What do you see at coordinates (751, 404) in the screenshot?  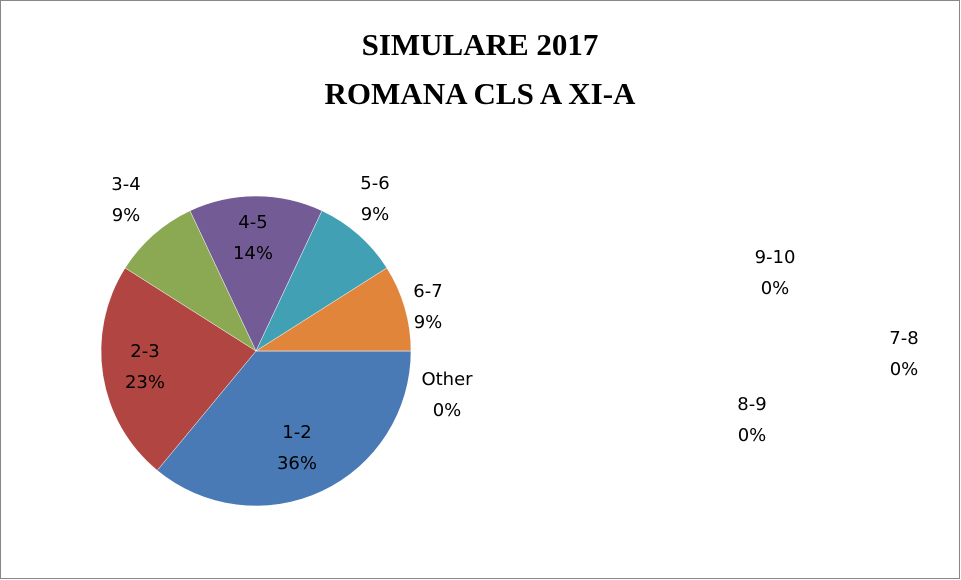 I see `secondary-label: 8-9` at bounding box center [751, 404].